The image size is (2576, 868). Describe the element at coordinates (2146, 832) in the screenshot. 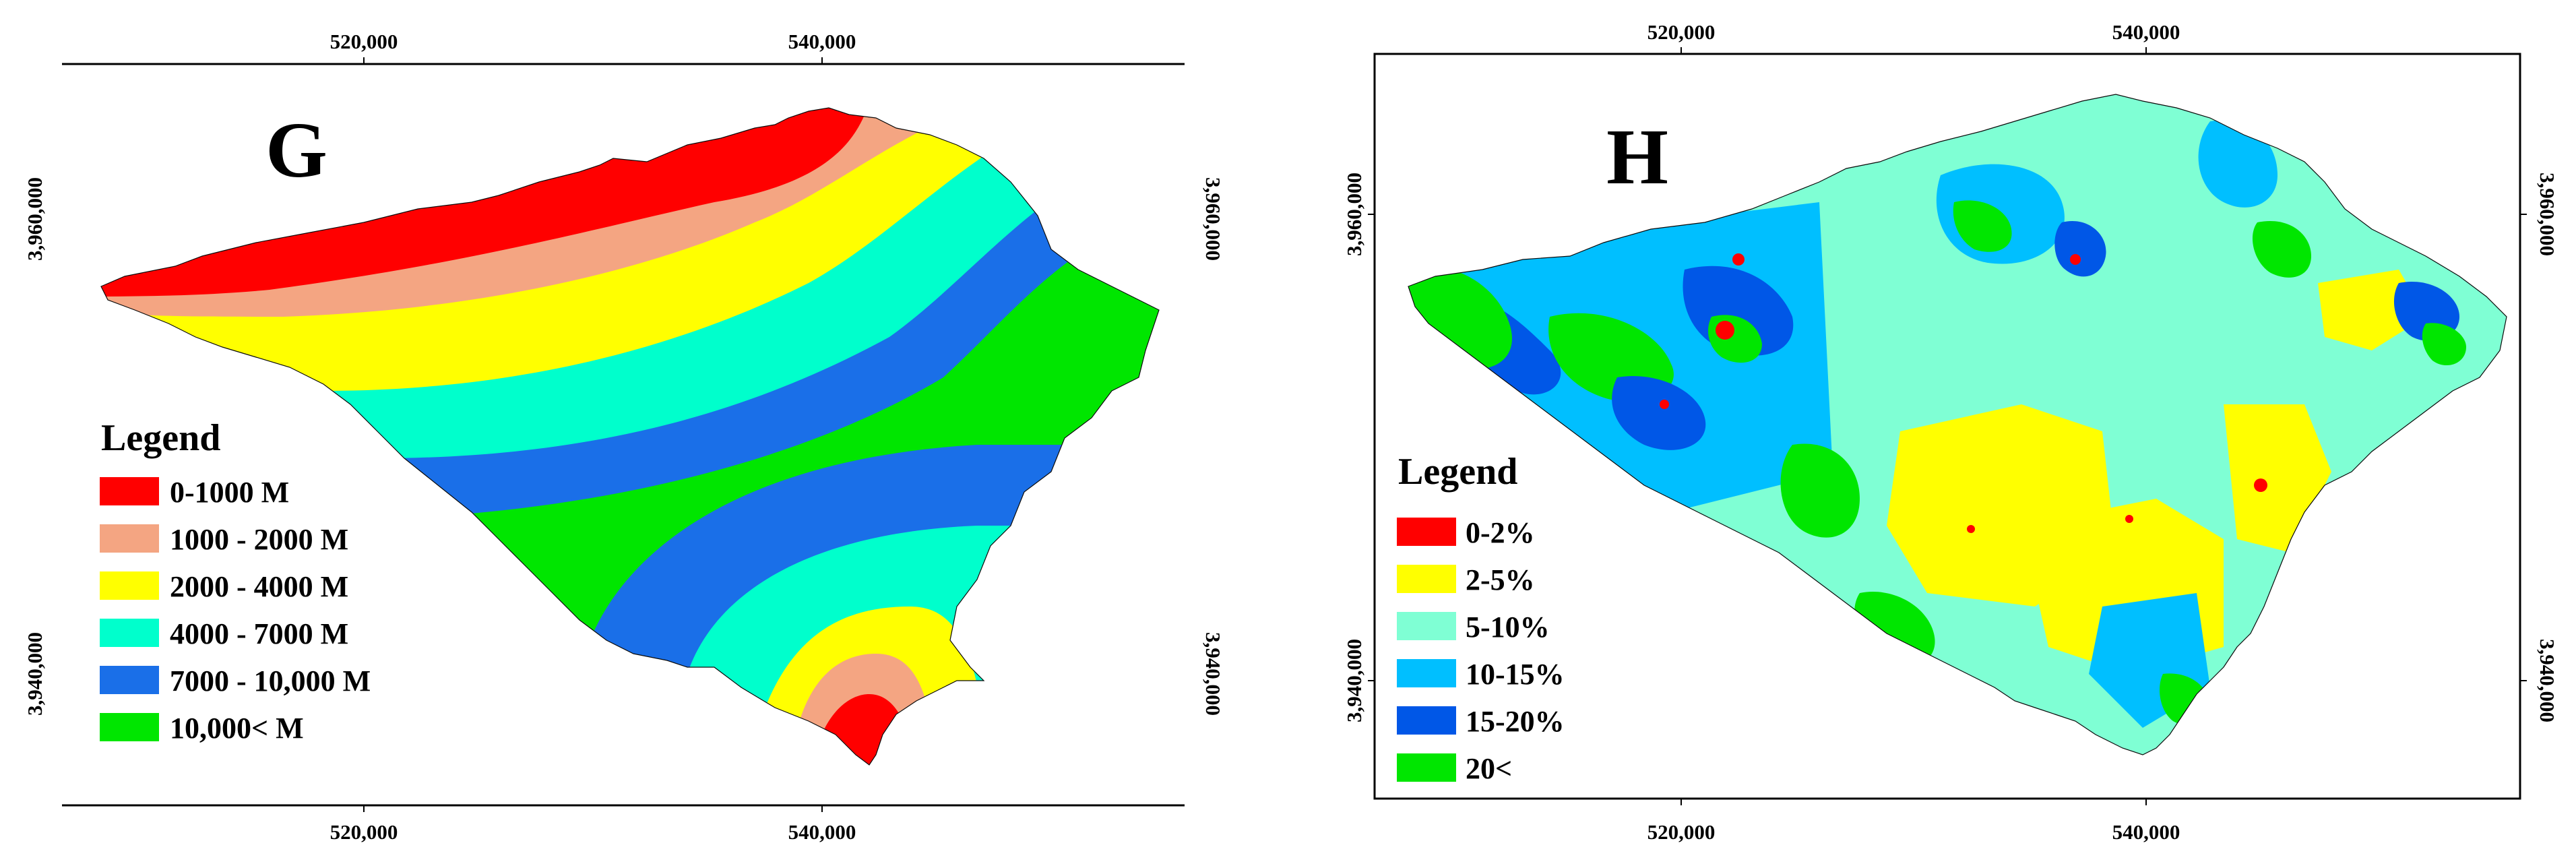

I see `h-x-tick-bottom-2: 540,000` at that location.